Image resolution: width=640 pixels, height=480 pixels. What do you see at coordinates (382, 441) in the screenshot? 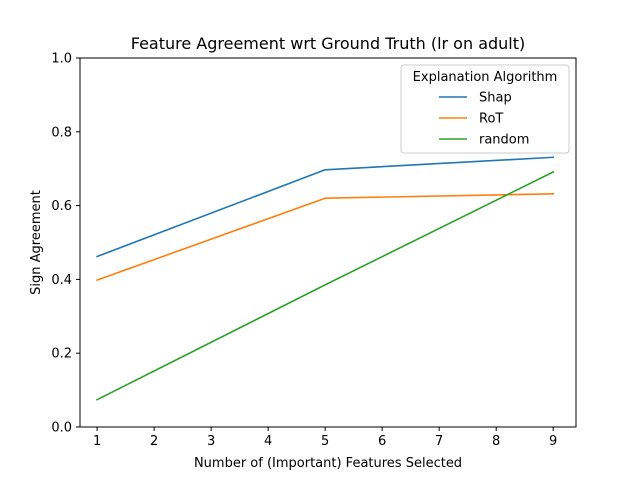
I see `x-tick-label: 6` at bounding box center [382, 441].